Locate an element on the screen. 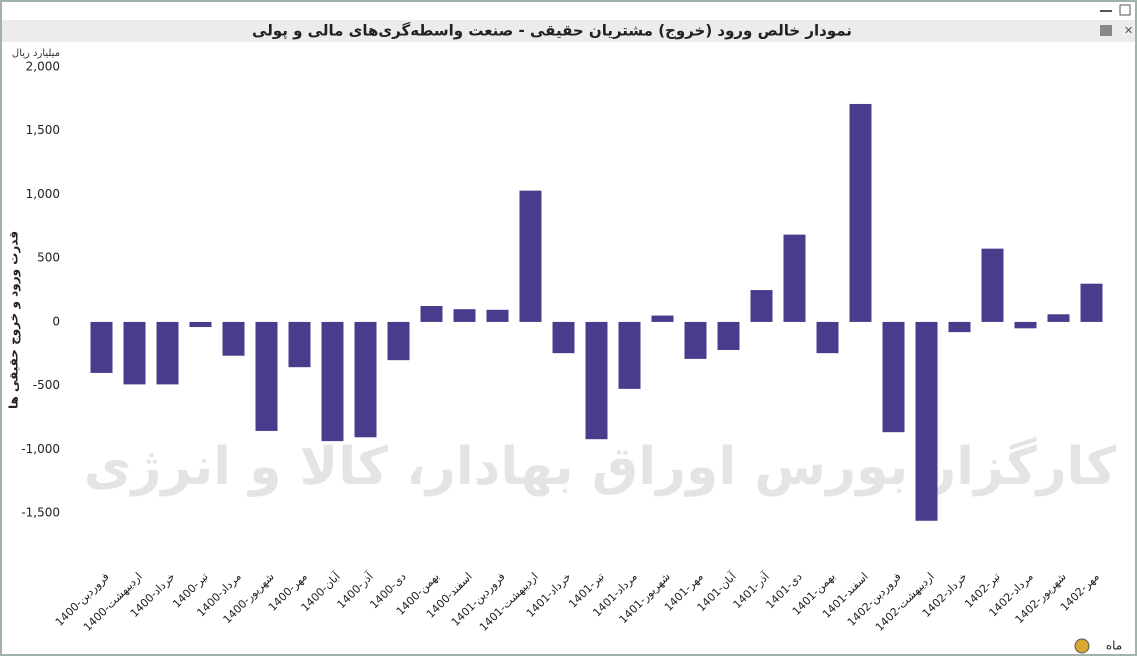  y-tick-label: -1,500 is located at coordinates (40, 513).